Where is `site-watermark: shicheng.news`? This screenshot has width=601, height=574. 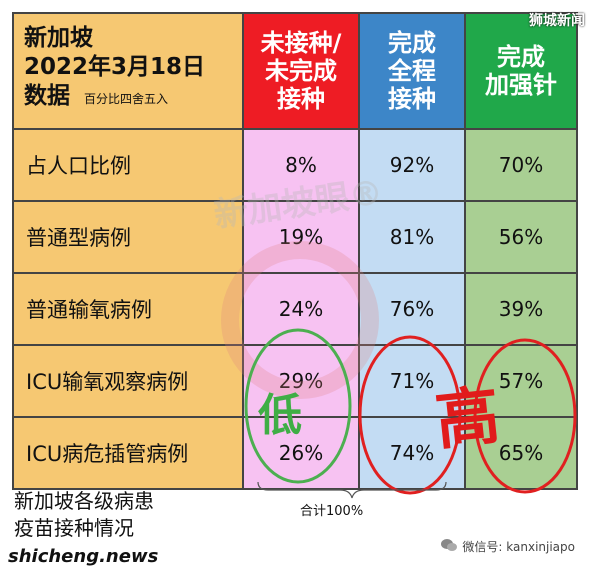
site-watermark: shicheng.news is located at coordinates (83, 556).